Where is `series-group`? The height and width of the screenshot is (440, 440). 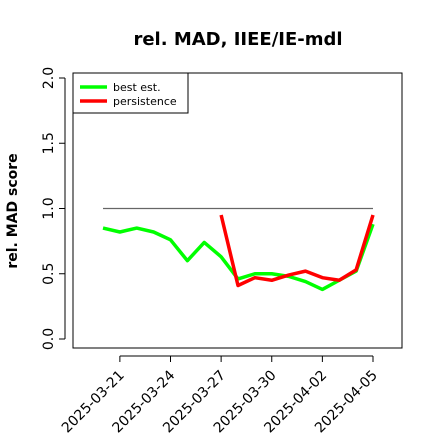 series-group is located at coordinates (238, 253).